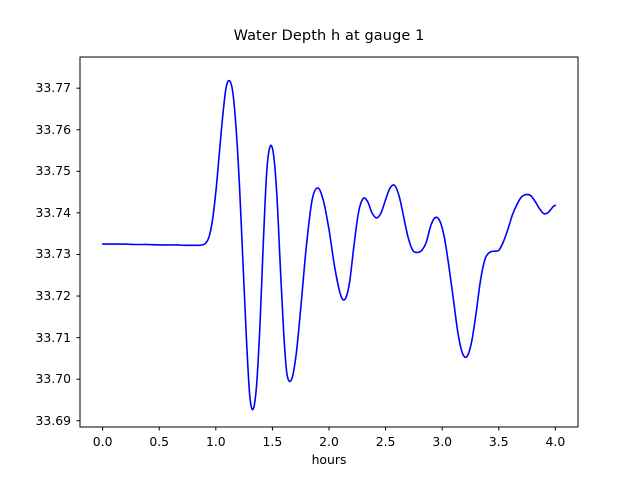 Image resolution: width=640 pixels, height=480 pixels. I want to click on chart-title: Water Depth h at gauge 1, so click(329, 36).